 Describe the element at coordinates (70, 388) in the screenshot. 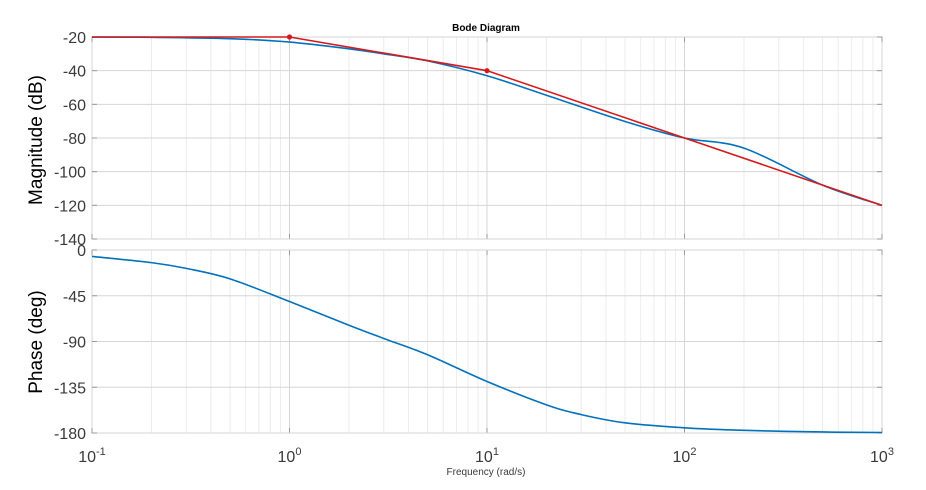

I see `phase-y-tick-label: -135` at that location.